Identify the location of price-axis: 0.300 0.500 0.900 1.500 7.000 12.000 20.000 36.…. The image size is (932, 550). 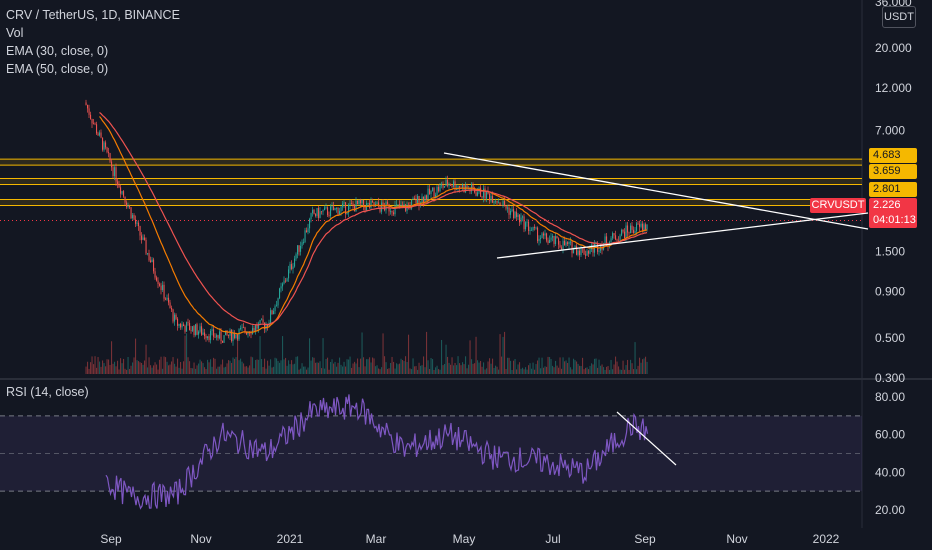
(893, 192).